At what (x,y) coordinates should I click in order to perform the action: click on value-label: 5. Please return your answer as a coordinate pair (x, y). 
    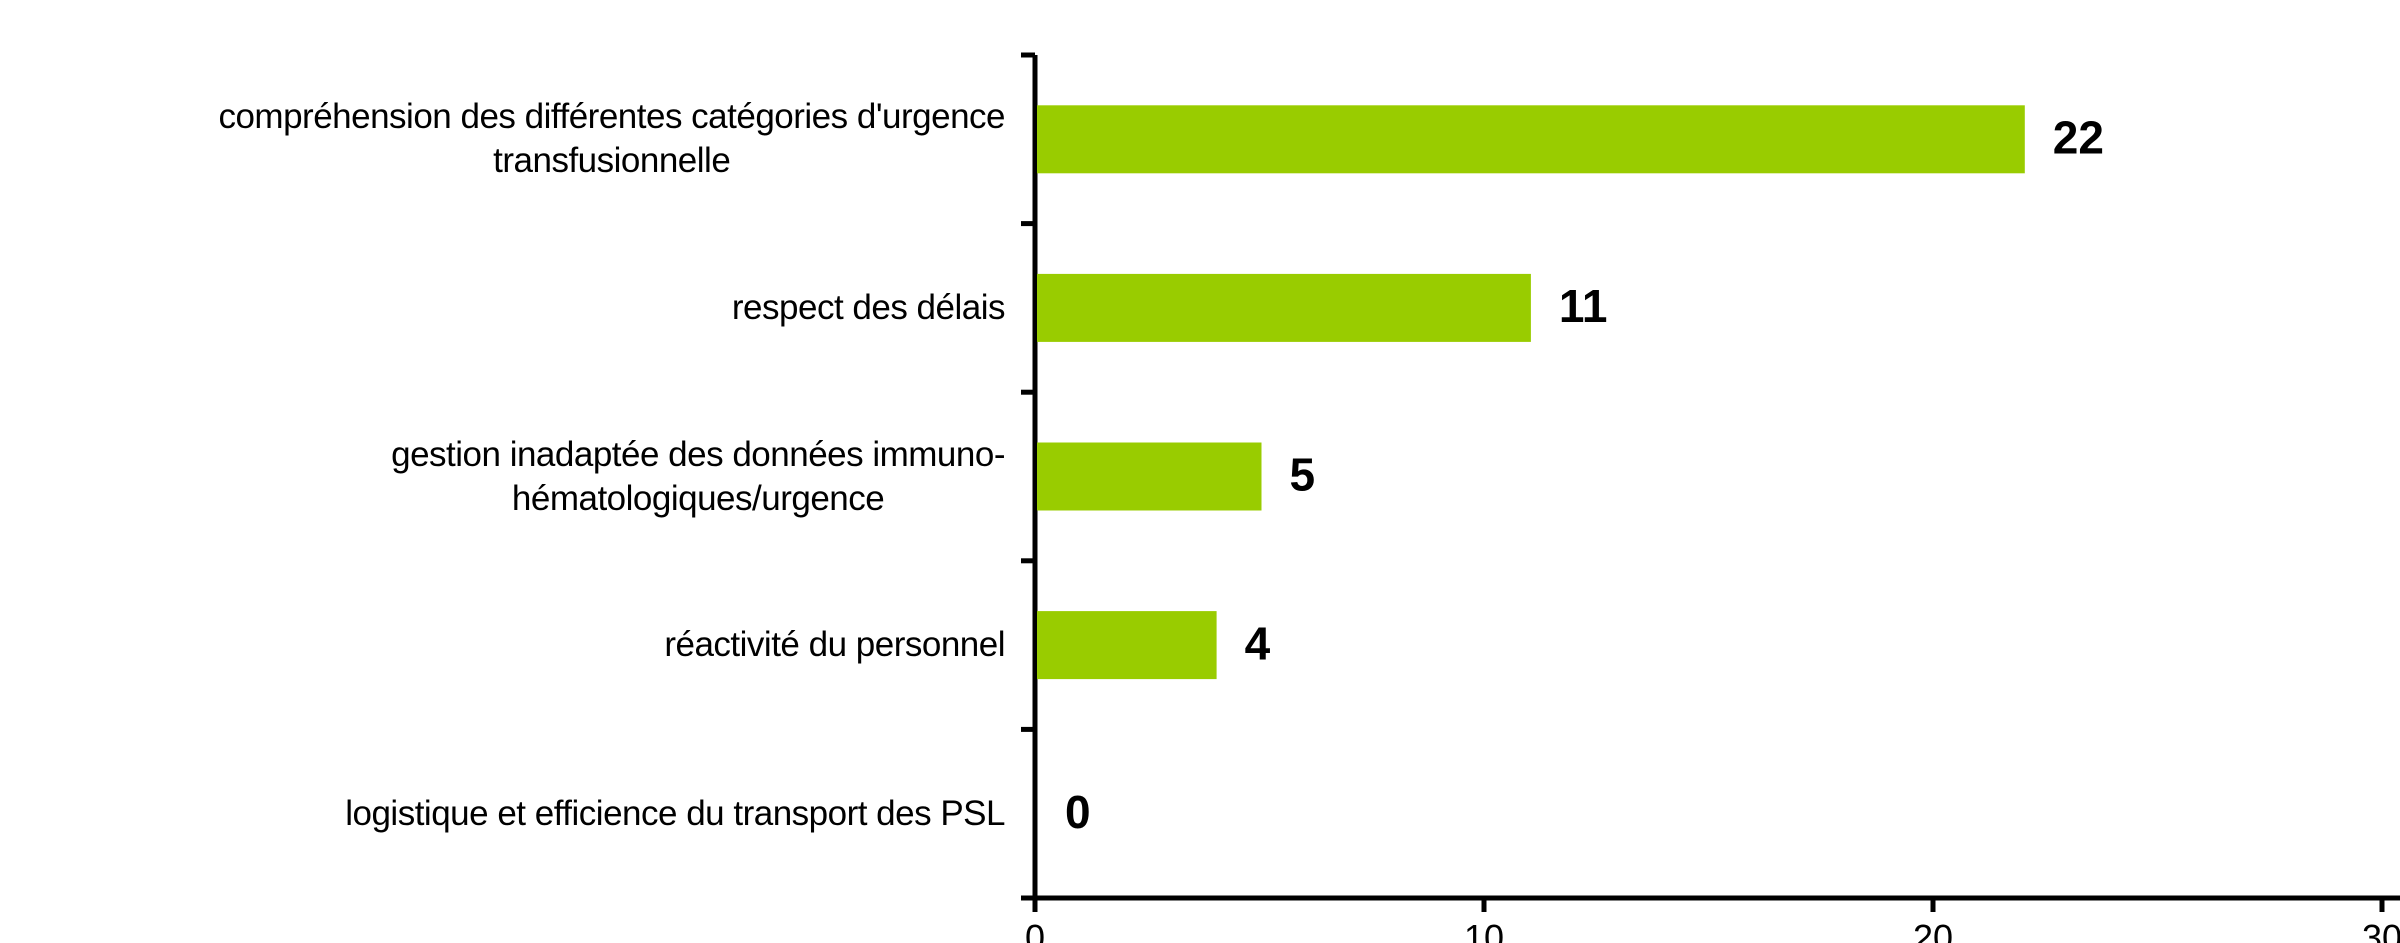
    Looking at the image, I should click on (1303, 475).